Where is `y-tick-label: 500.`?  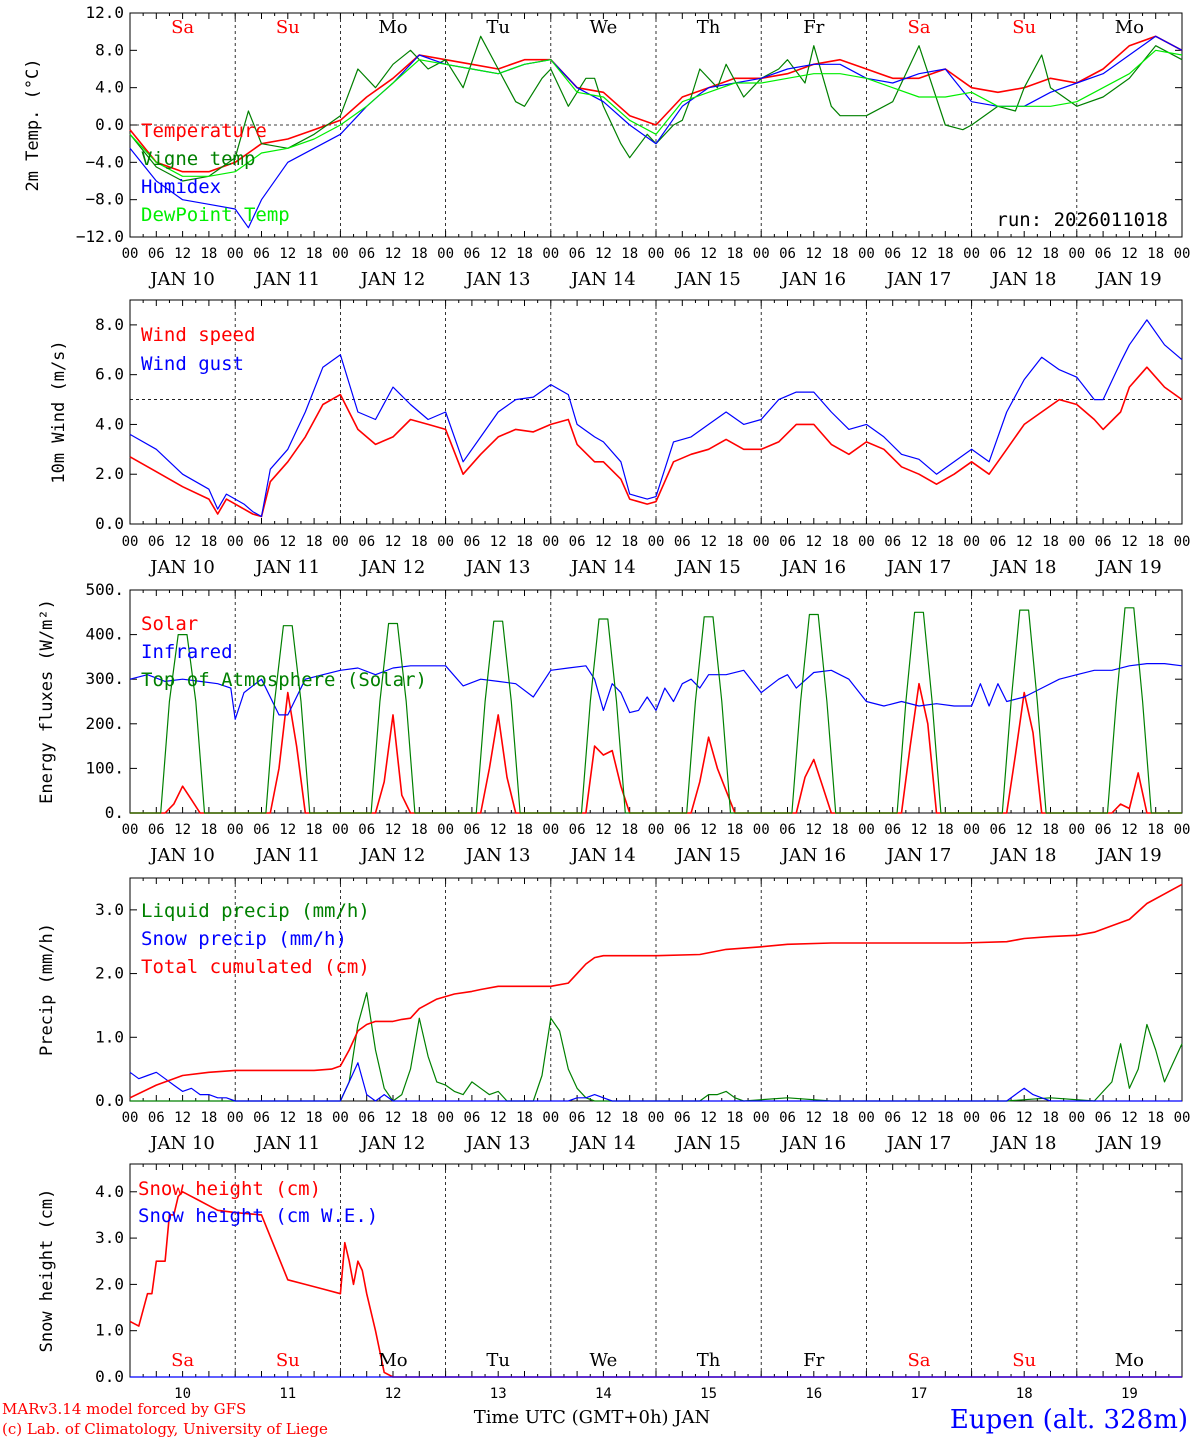
y-tick-label: 500. is located at coordinates (104, 589).